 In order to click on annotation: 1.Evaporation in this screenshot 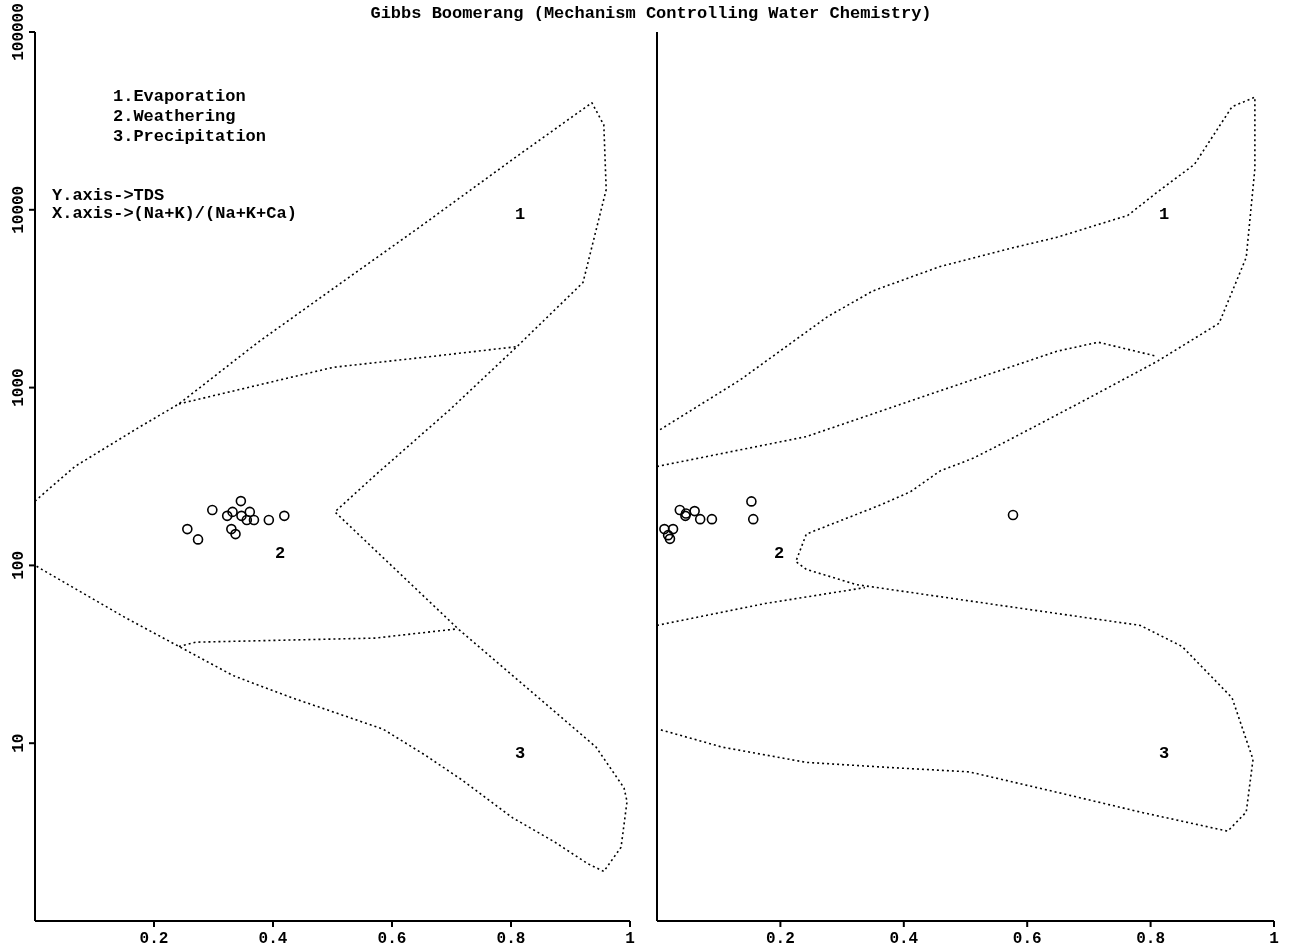, I will do `click(179, 96)`.